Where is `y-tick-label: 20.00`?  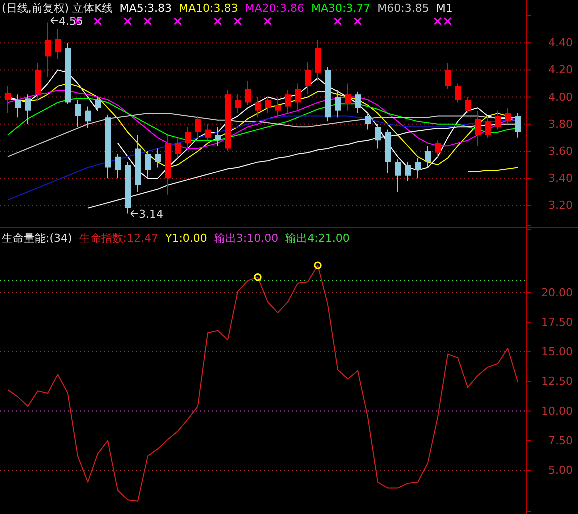 y-tick-label: 20.00 is located at coordinates (557, 293).